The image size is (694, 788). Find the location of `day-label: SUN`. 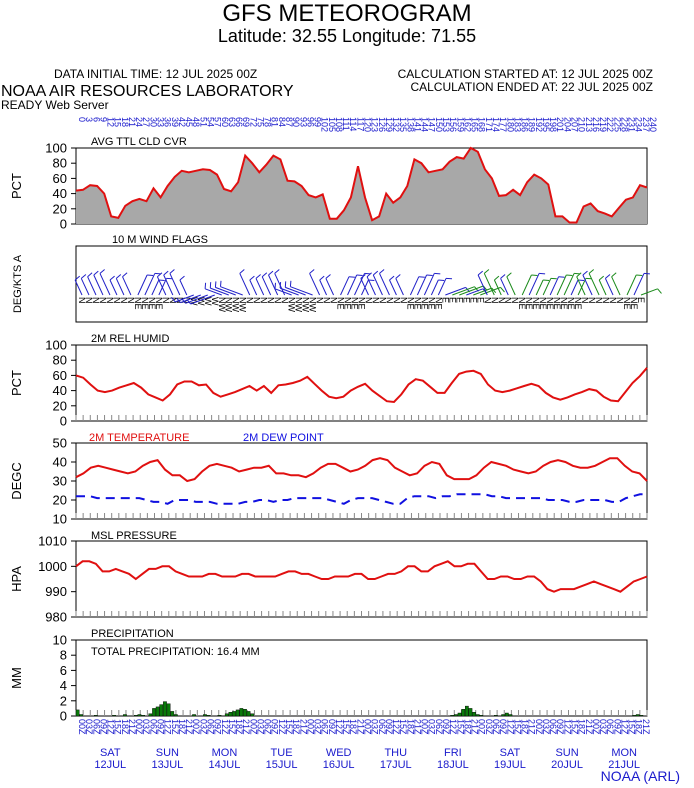

day-label: SUN is located at coordinates (566, 753).